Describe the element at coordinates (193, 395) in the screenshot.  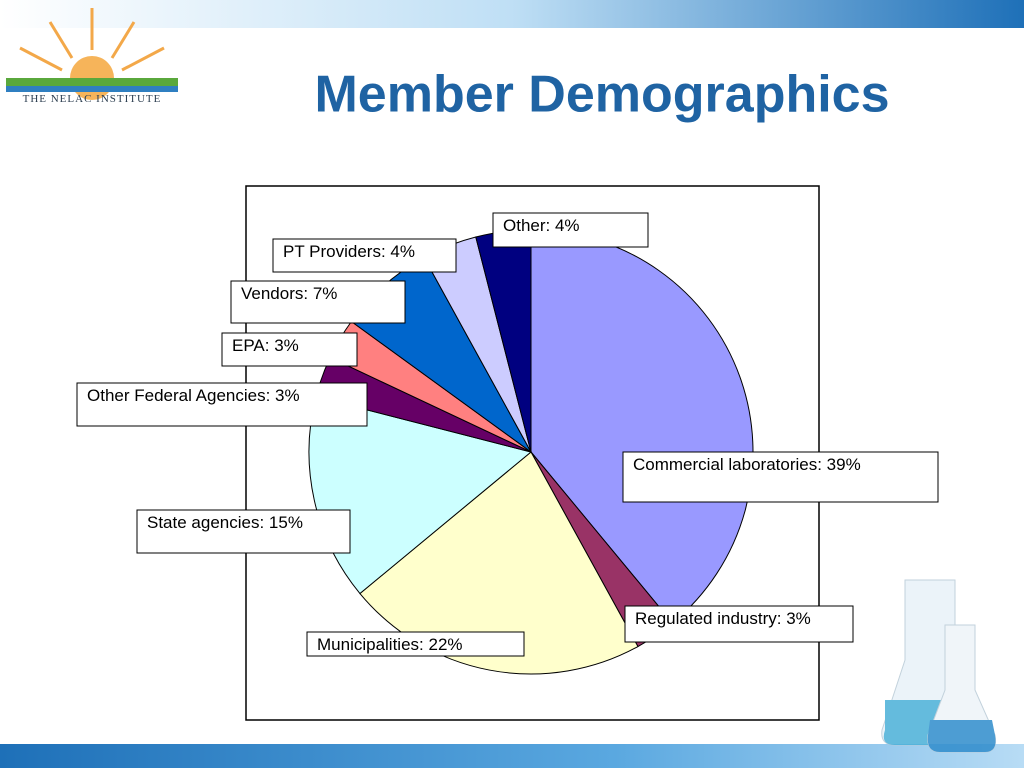
I see `data-label: Other Federal Agencies: 3%` at that location.